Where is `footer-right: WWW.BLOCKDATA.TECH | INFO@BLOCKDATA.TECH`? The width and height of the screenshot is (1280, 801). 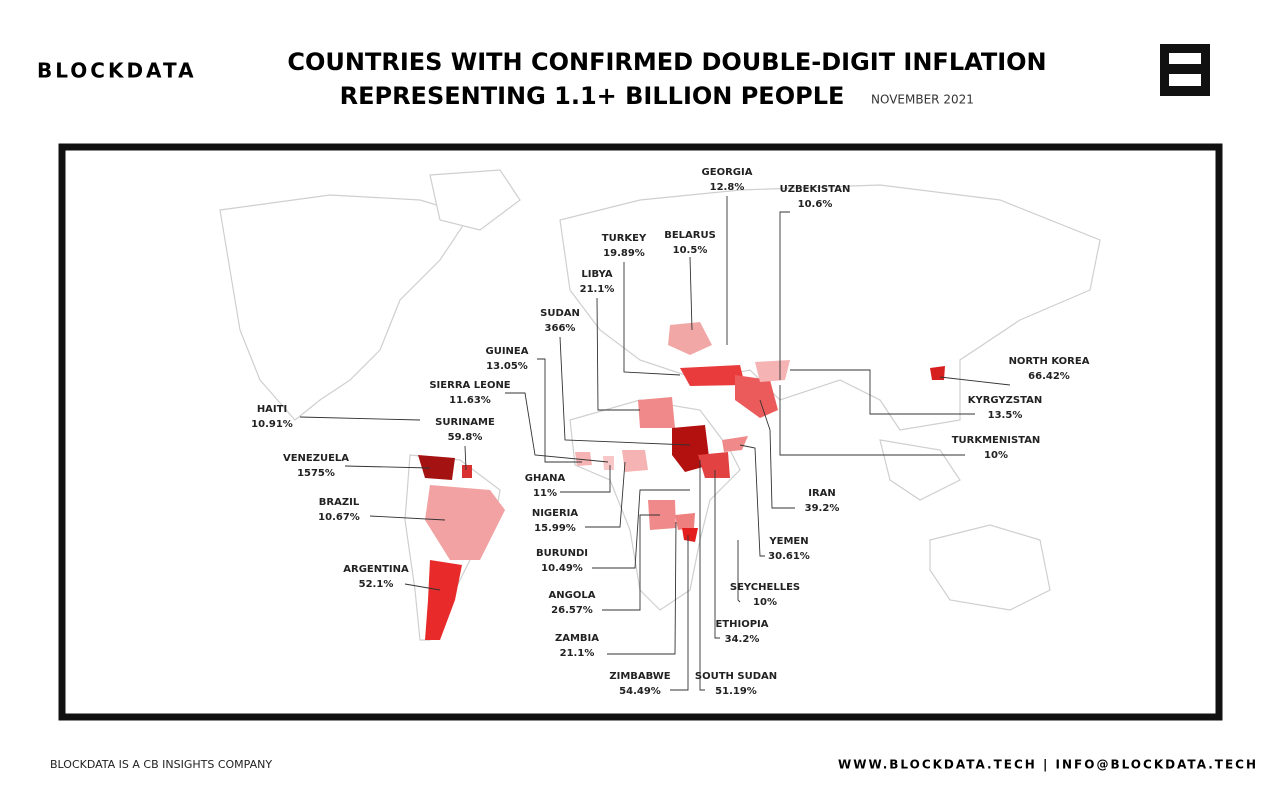 footer-right: WWW.BLOCKDATA.TECH | INFO@BLOCKDATA.TECH is located at coordinates (1048, 765).